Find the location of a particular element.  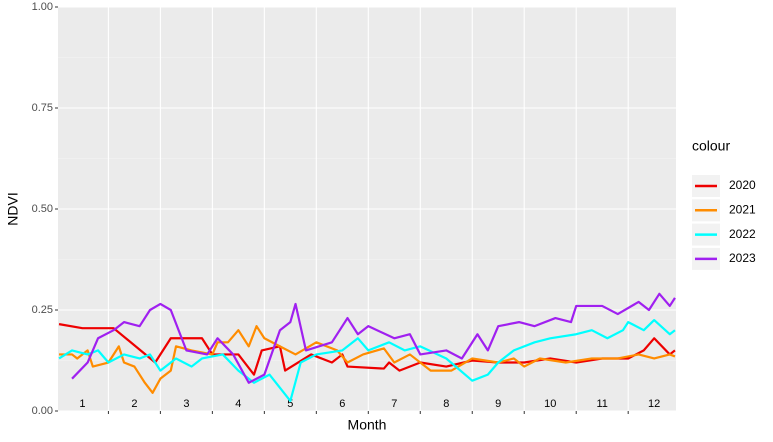

y-tick-label: 0.00 is located at coordinates (42, 411).